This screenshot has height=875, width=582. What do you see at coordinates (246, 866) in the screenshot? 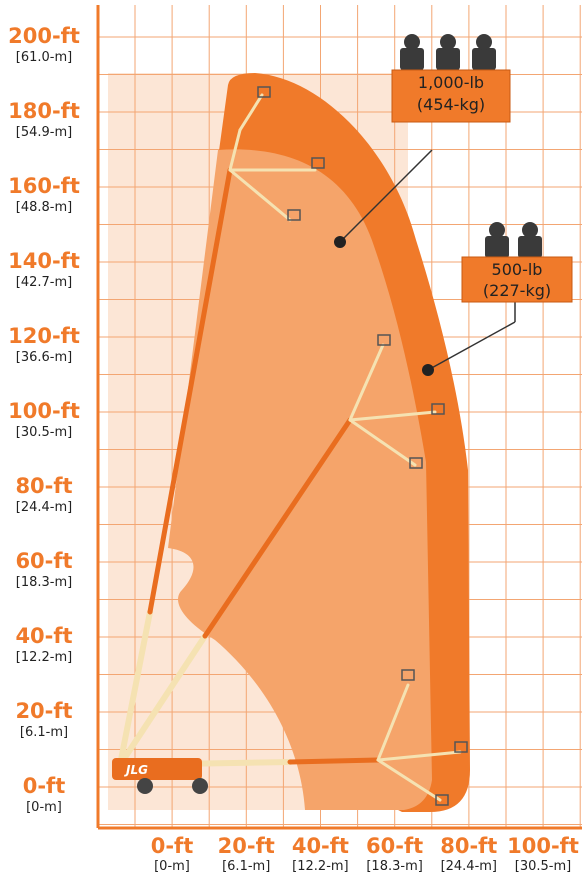
I see `x-label-m: [6.1-m]` at bounding box center [246, 866].